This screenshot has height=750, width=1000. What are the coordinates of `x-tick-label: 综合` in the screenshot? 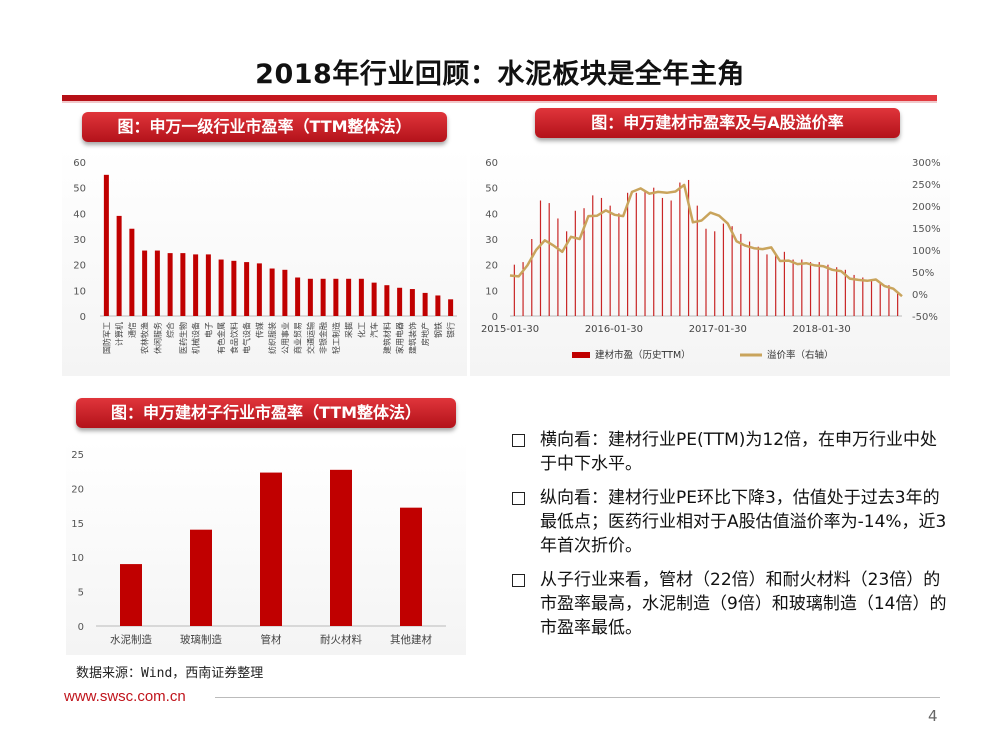 It's located at (170, 330).